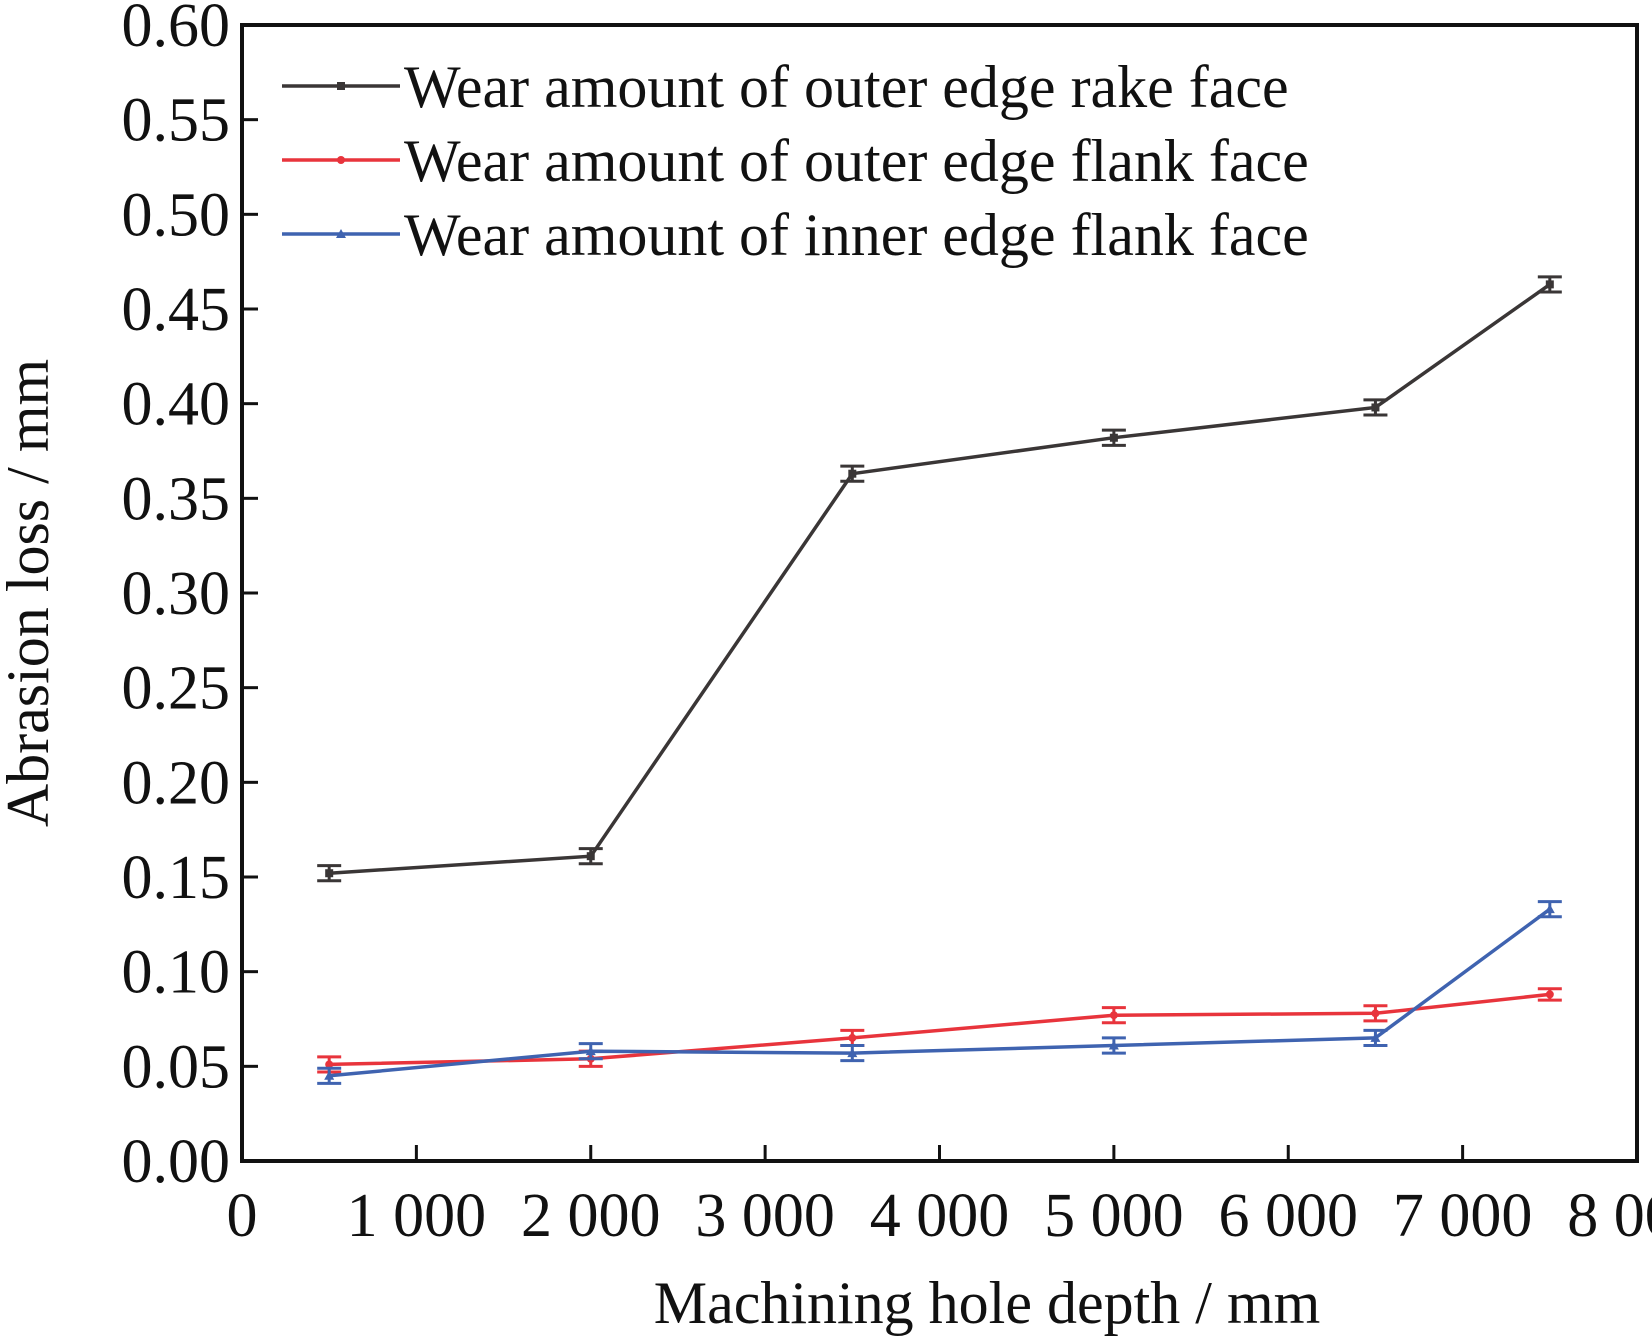 The image size is (1652, 1340). I want to click on x-tick-label: 8 000, so click(1609, 1216).